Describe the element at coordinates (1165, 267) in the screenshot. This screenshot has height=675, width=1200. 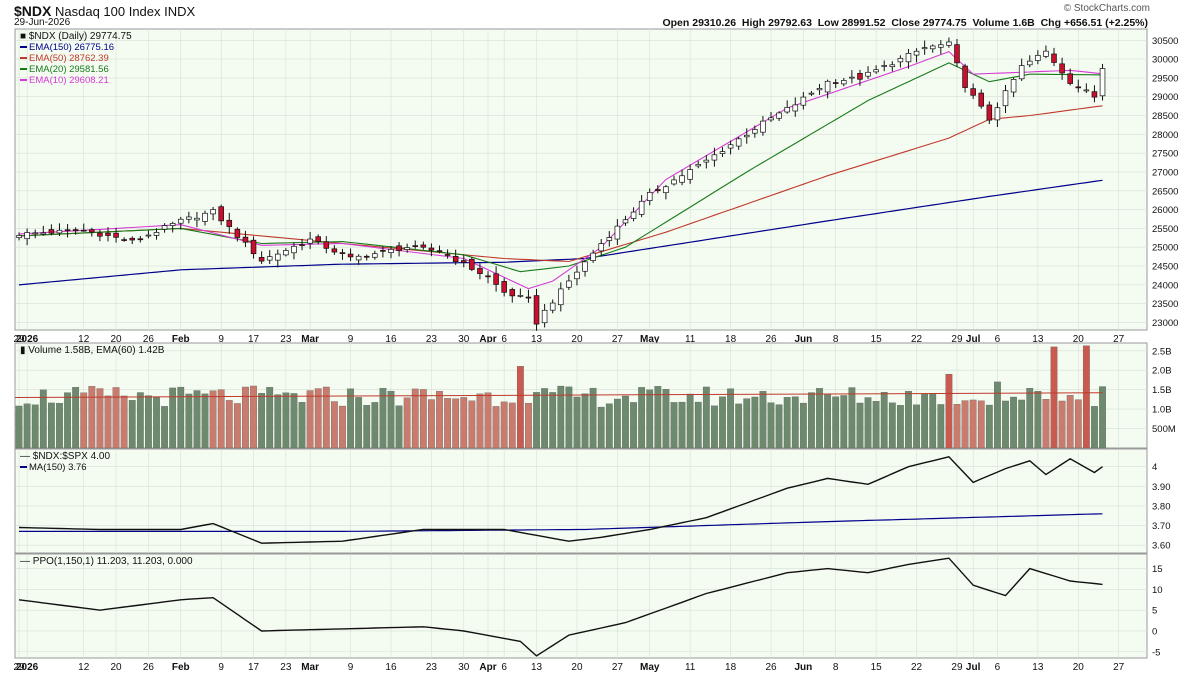
I see `price-axis-tick-label: 24500` at that location.